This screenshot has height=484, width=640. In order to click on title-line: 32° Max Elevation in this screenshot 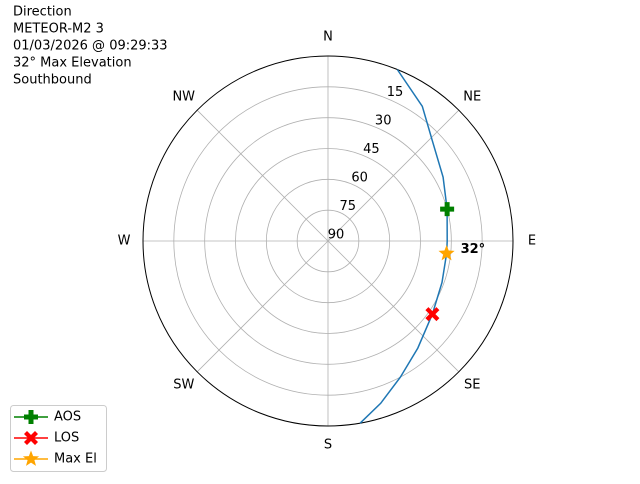, I will do `click(72, 63)`.